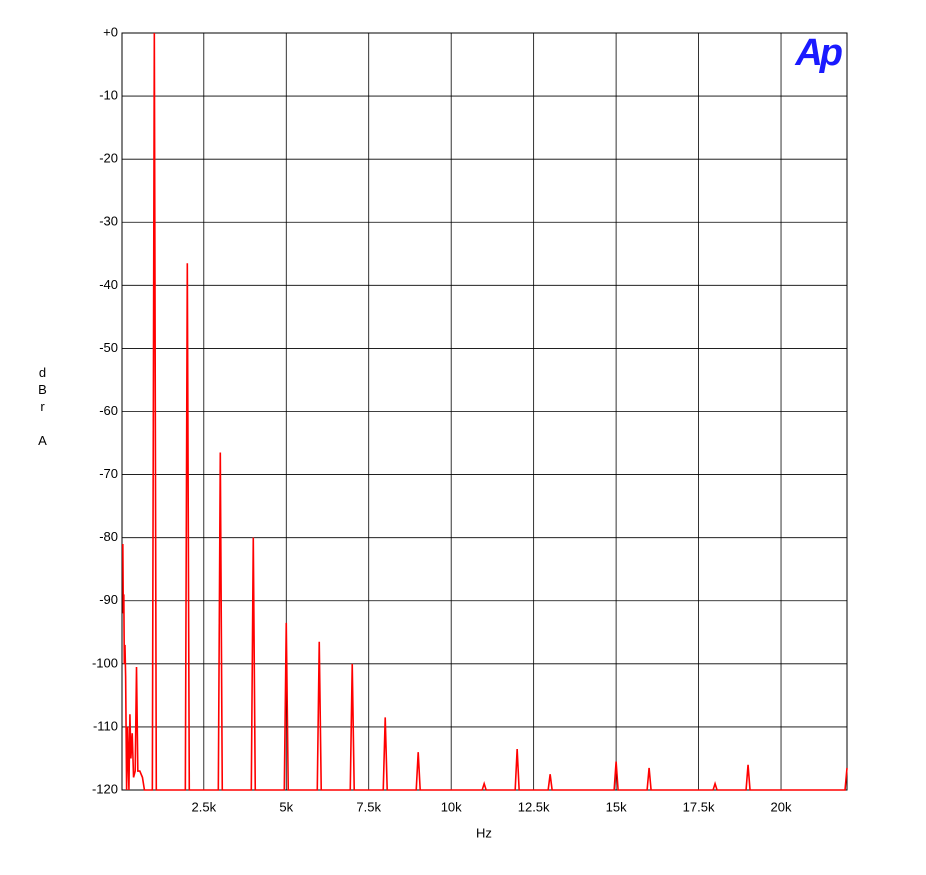 The width and height of the screenshot is (926, 875). I want to click on y-tick-label: +0, so click(110, 31).